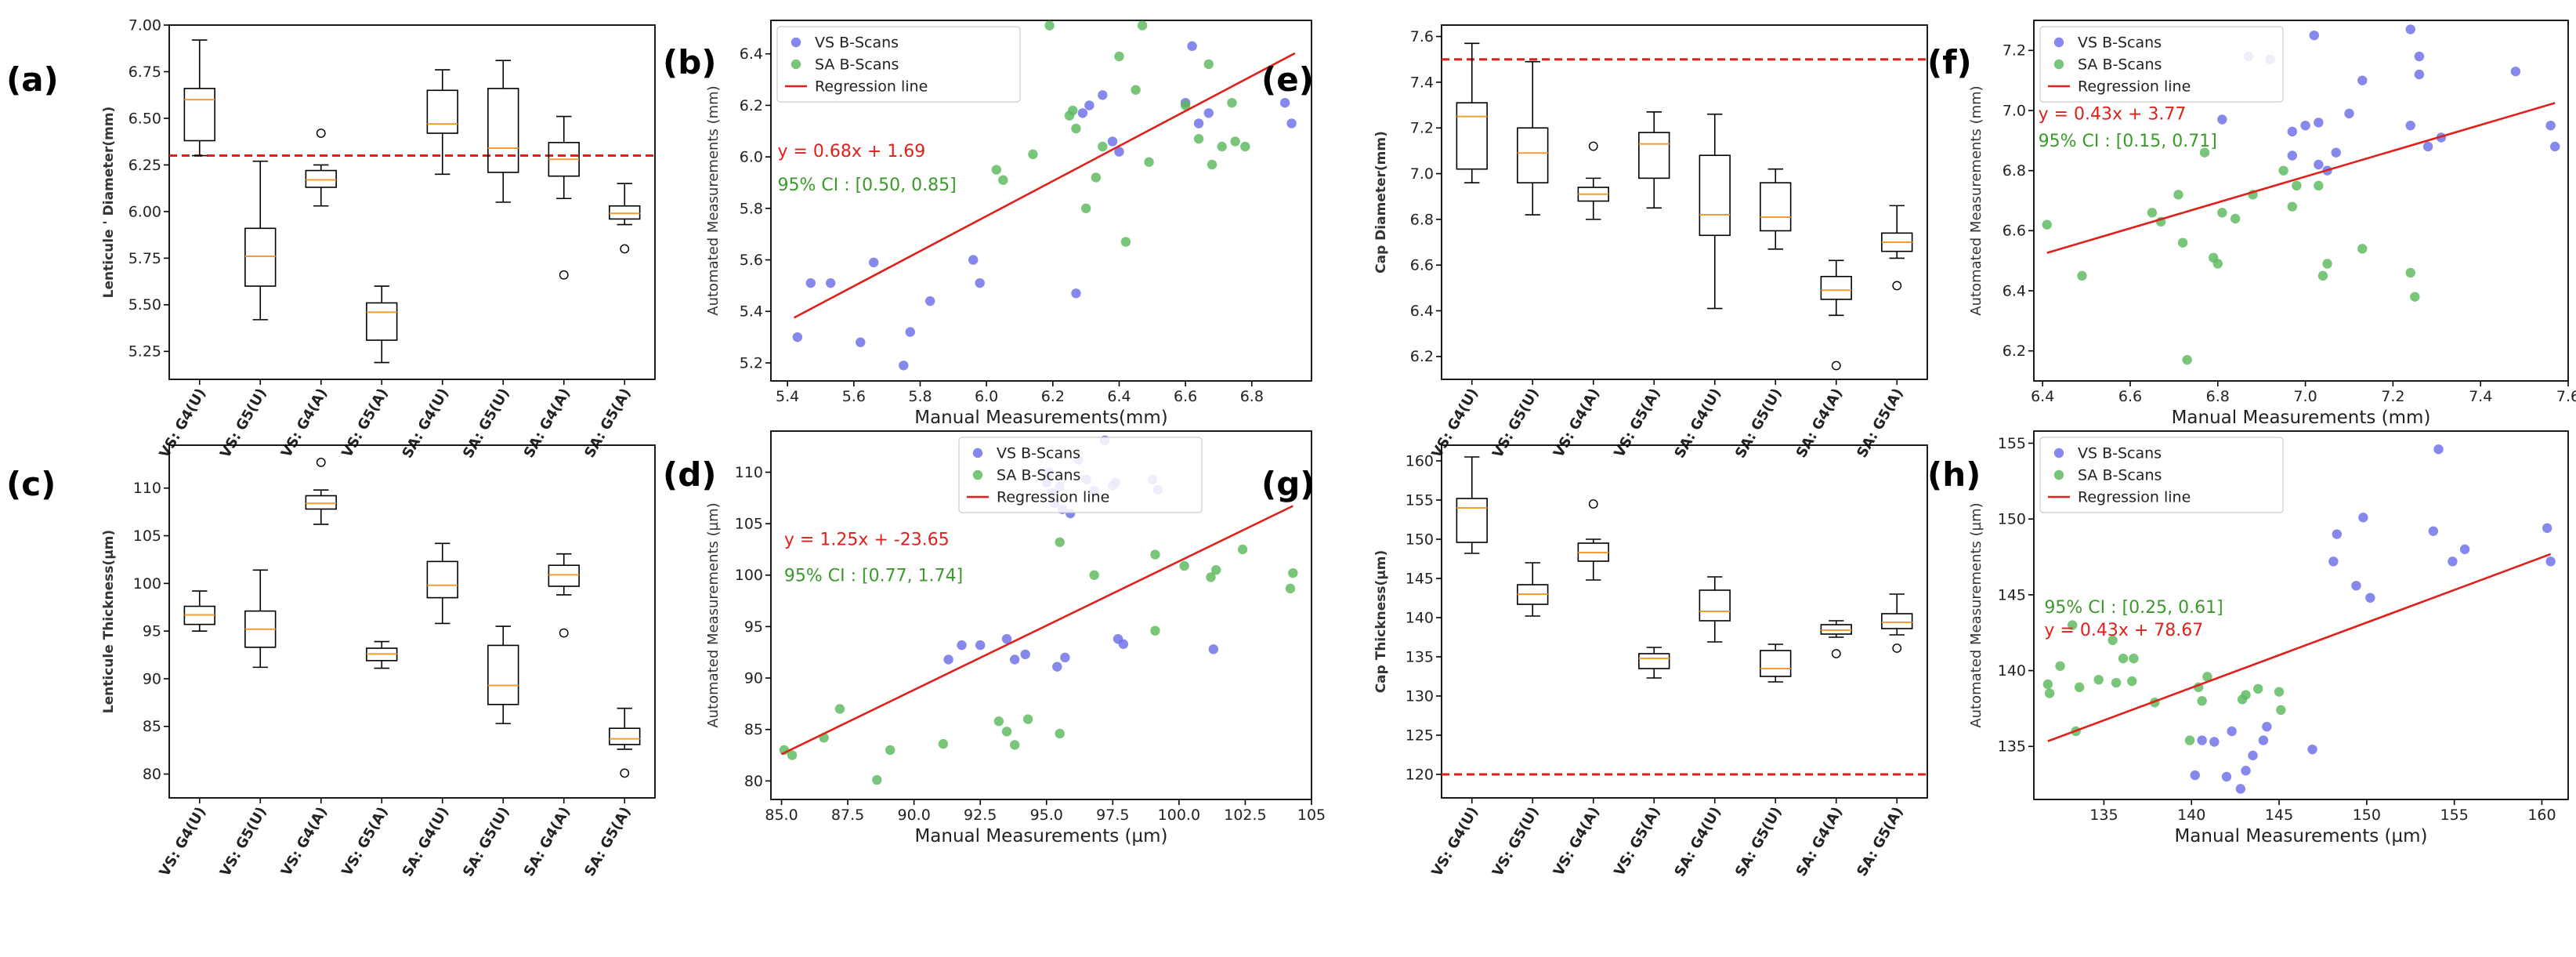  What do you see at coordinates (1949, 63) in the screenshot?
I see `panel-label-f: (f)` at bounding box center [1949, 63].